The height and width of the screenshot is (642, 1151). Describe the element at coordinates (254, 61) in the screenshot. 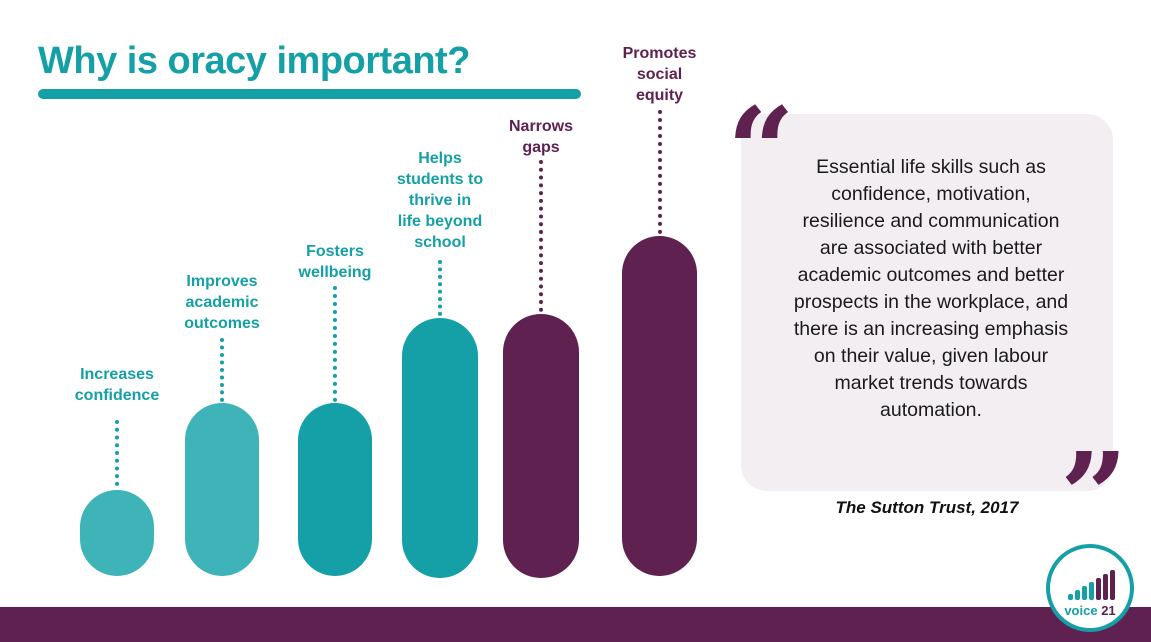

I see `page-title: Why is oracy important?` at that location.